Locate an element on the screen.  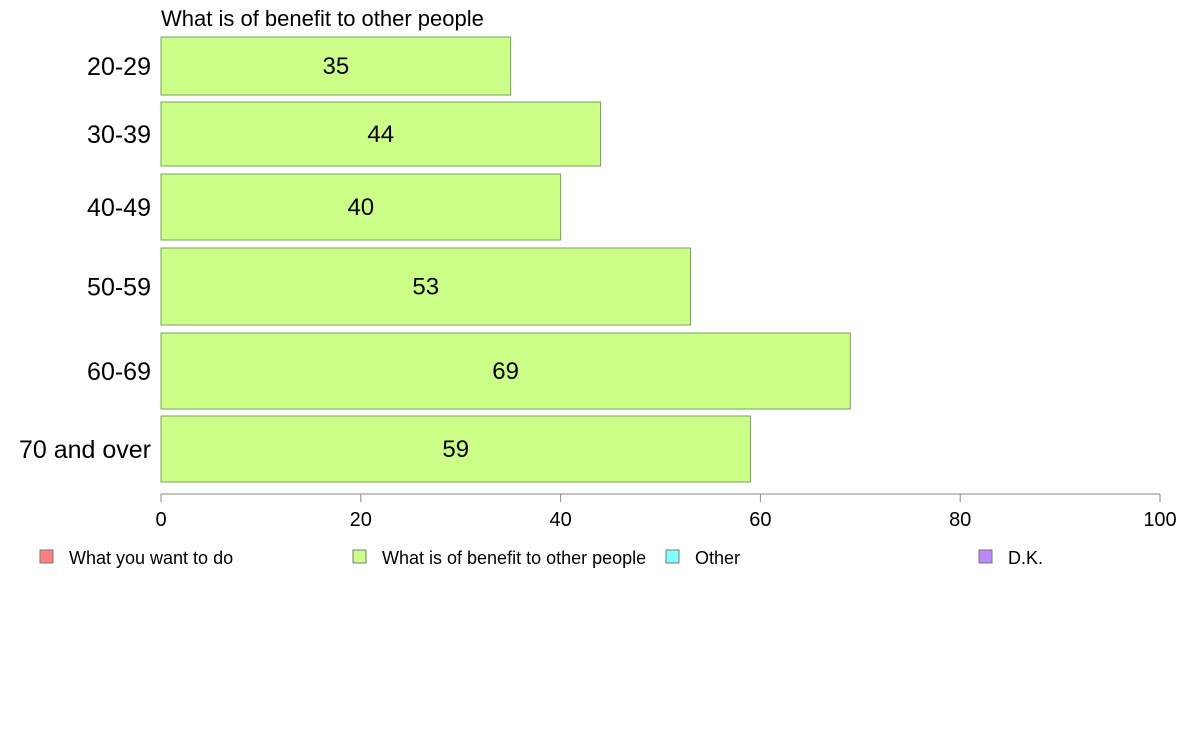
legend-label: D.K. is located at coordinates (1025, 558).